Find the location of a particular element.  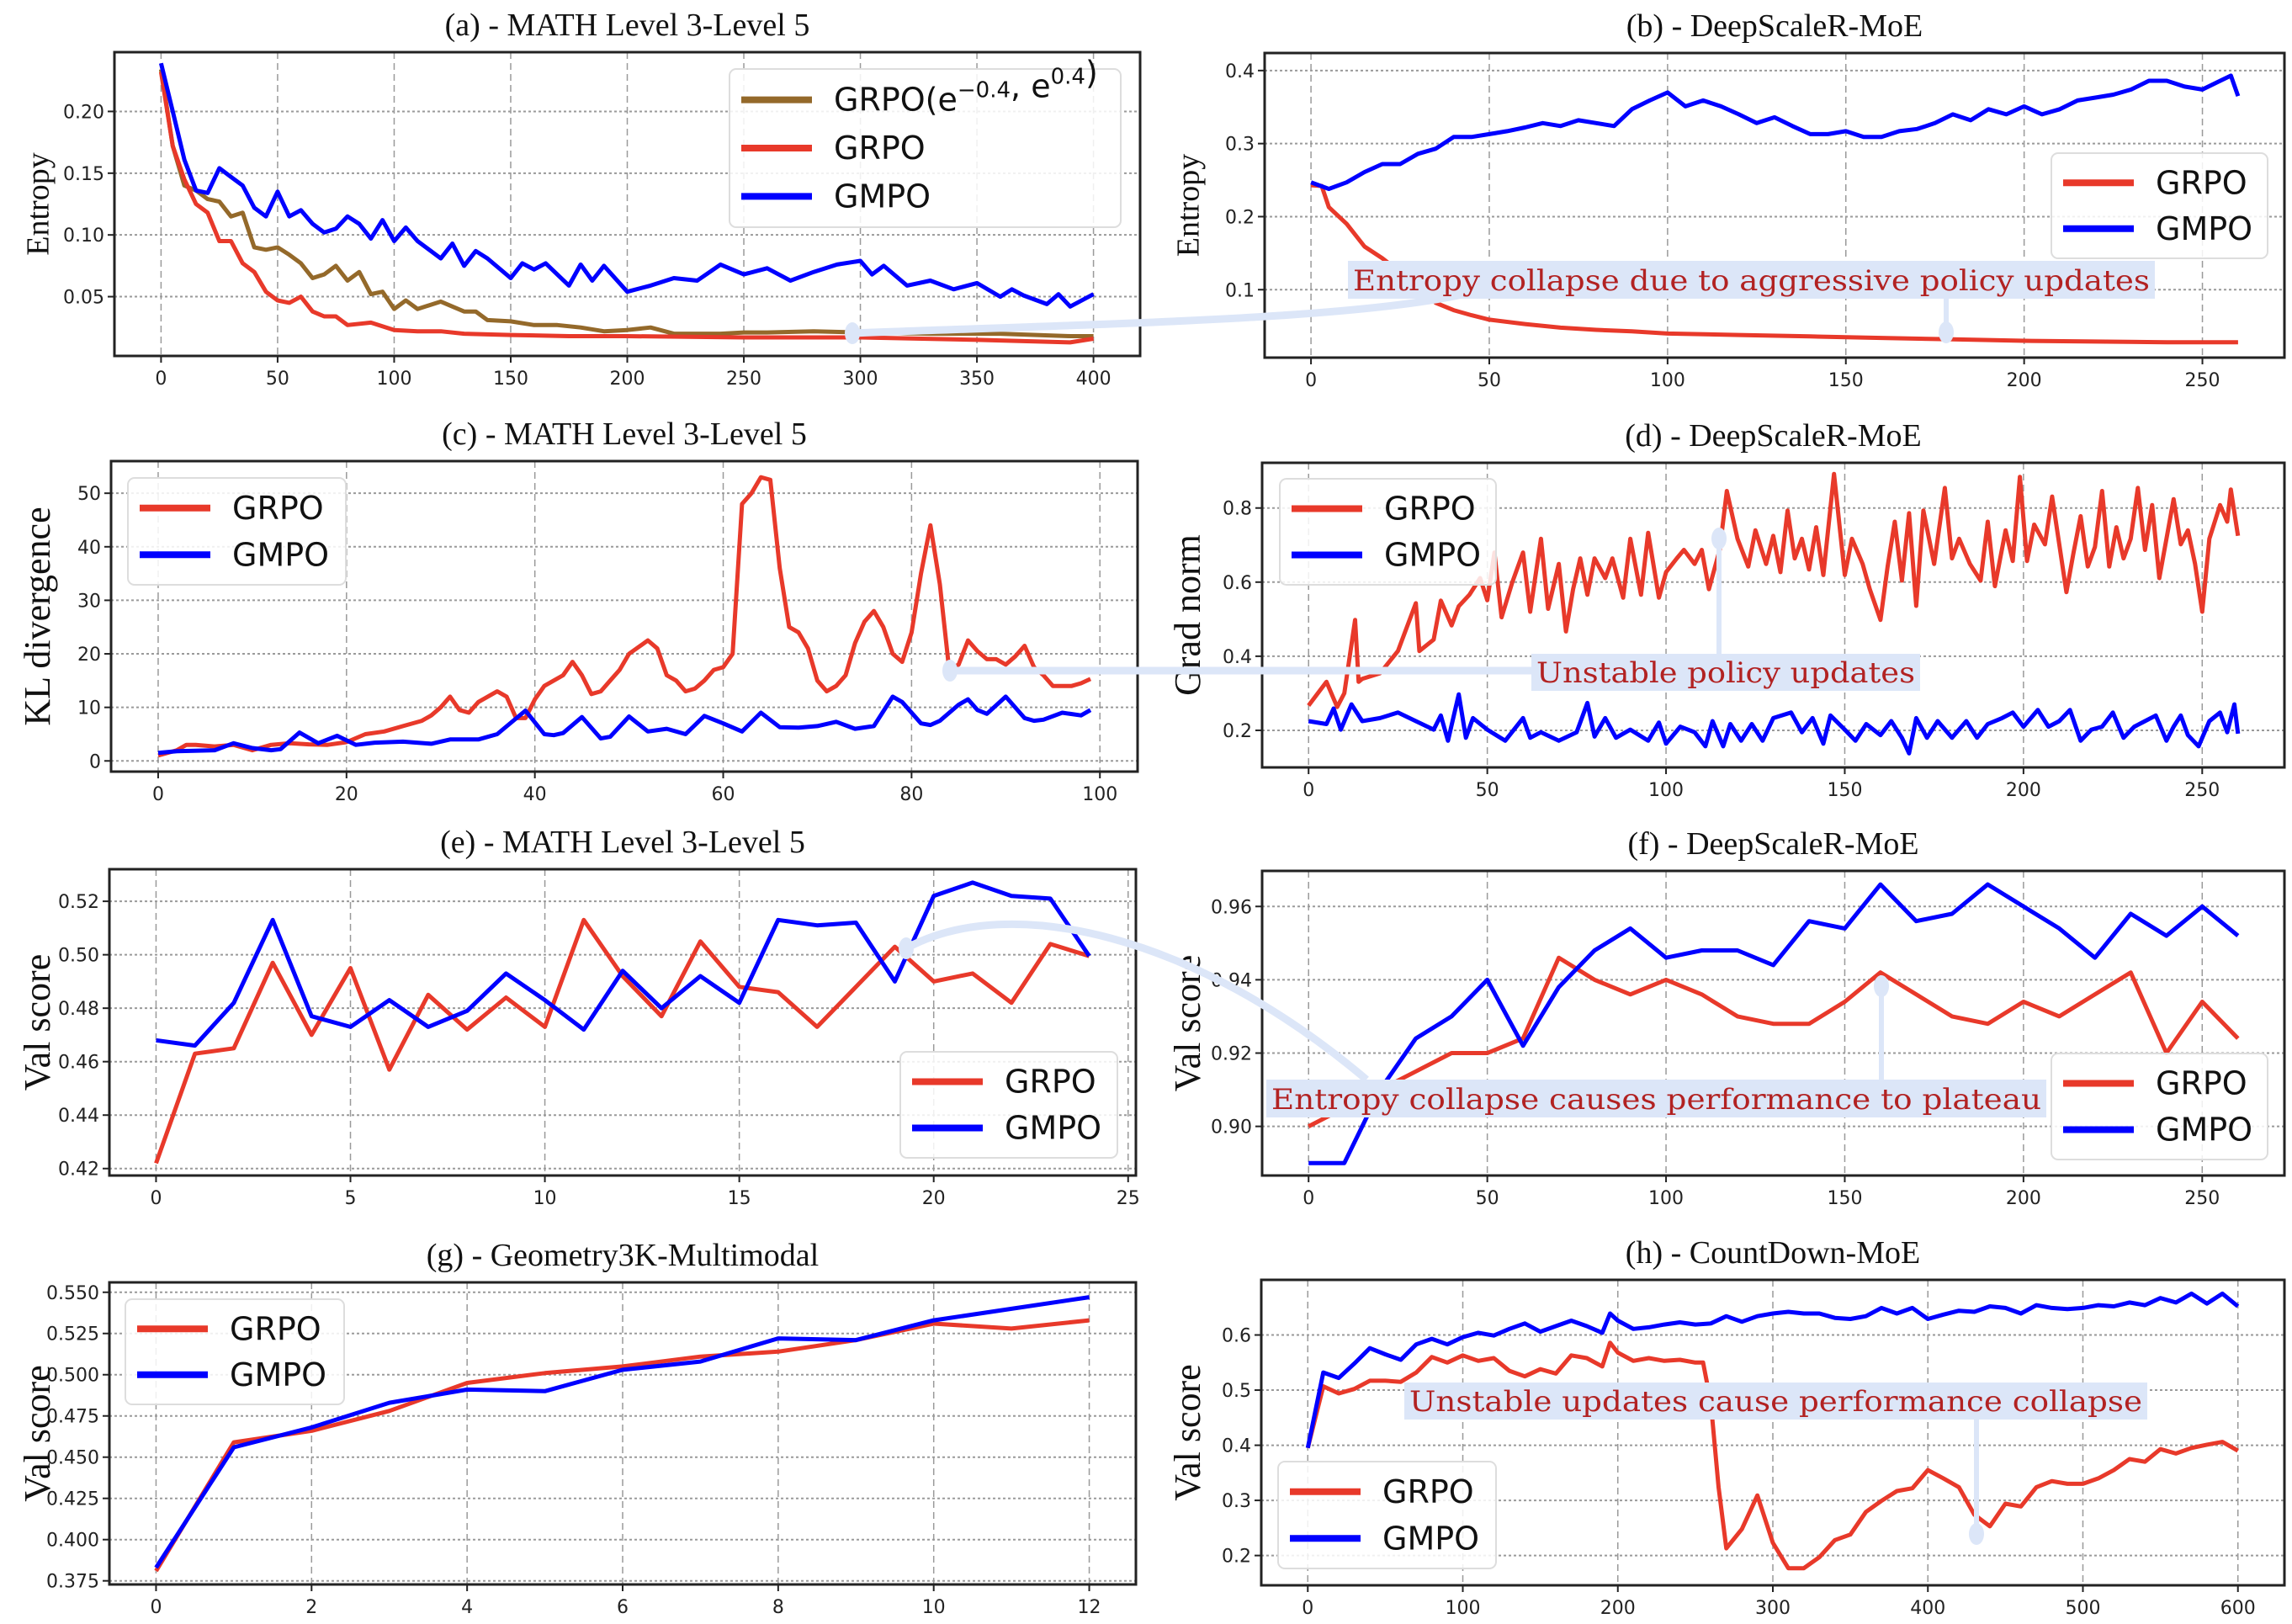

x-tick-label: 5 is located at coordinates (351, 1198).